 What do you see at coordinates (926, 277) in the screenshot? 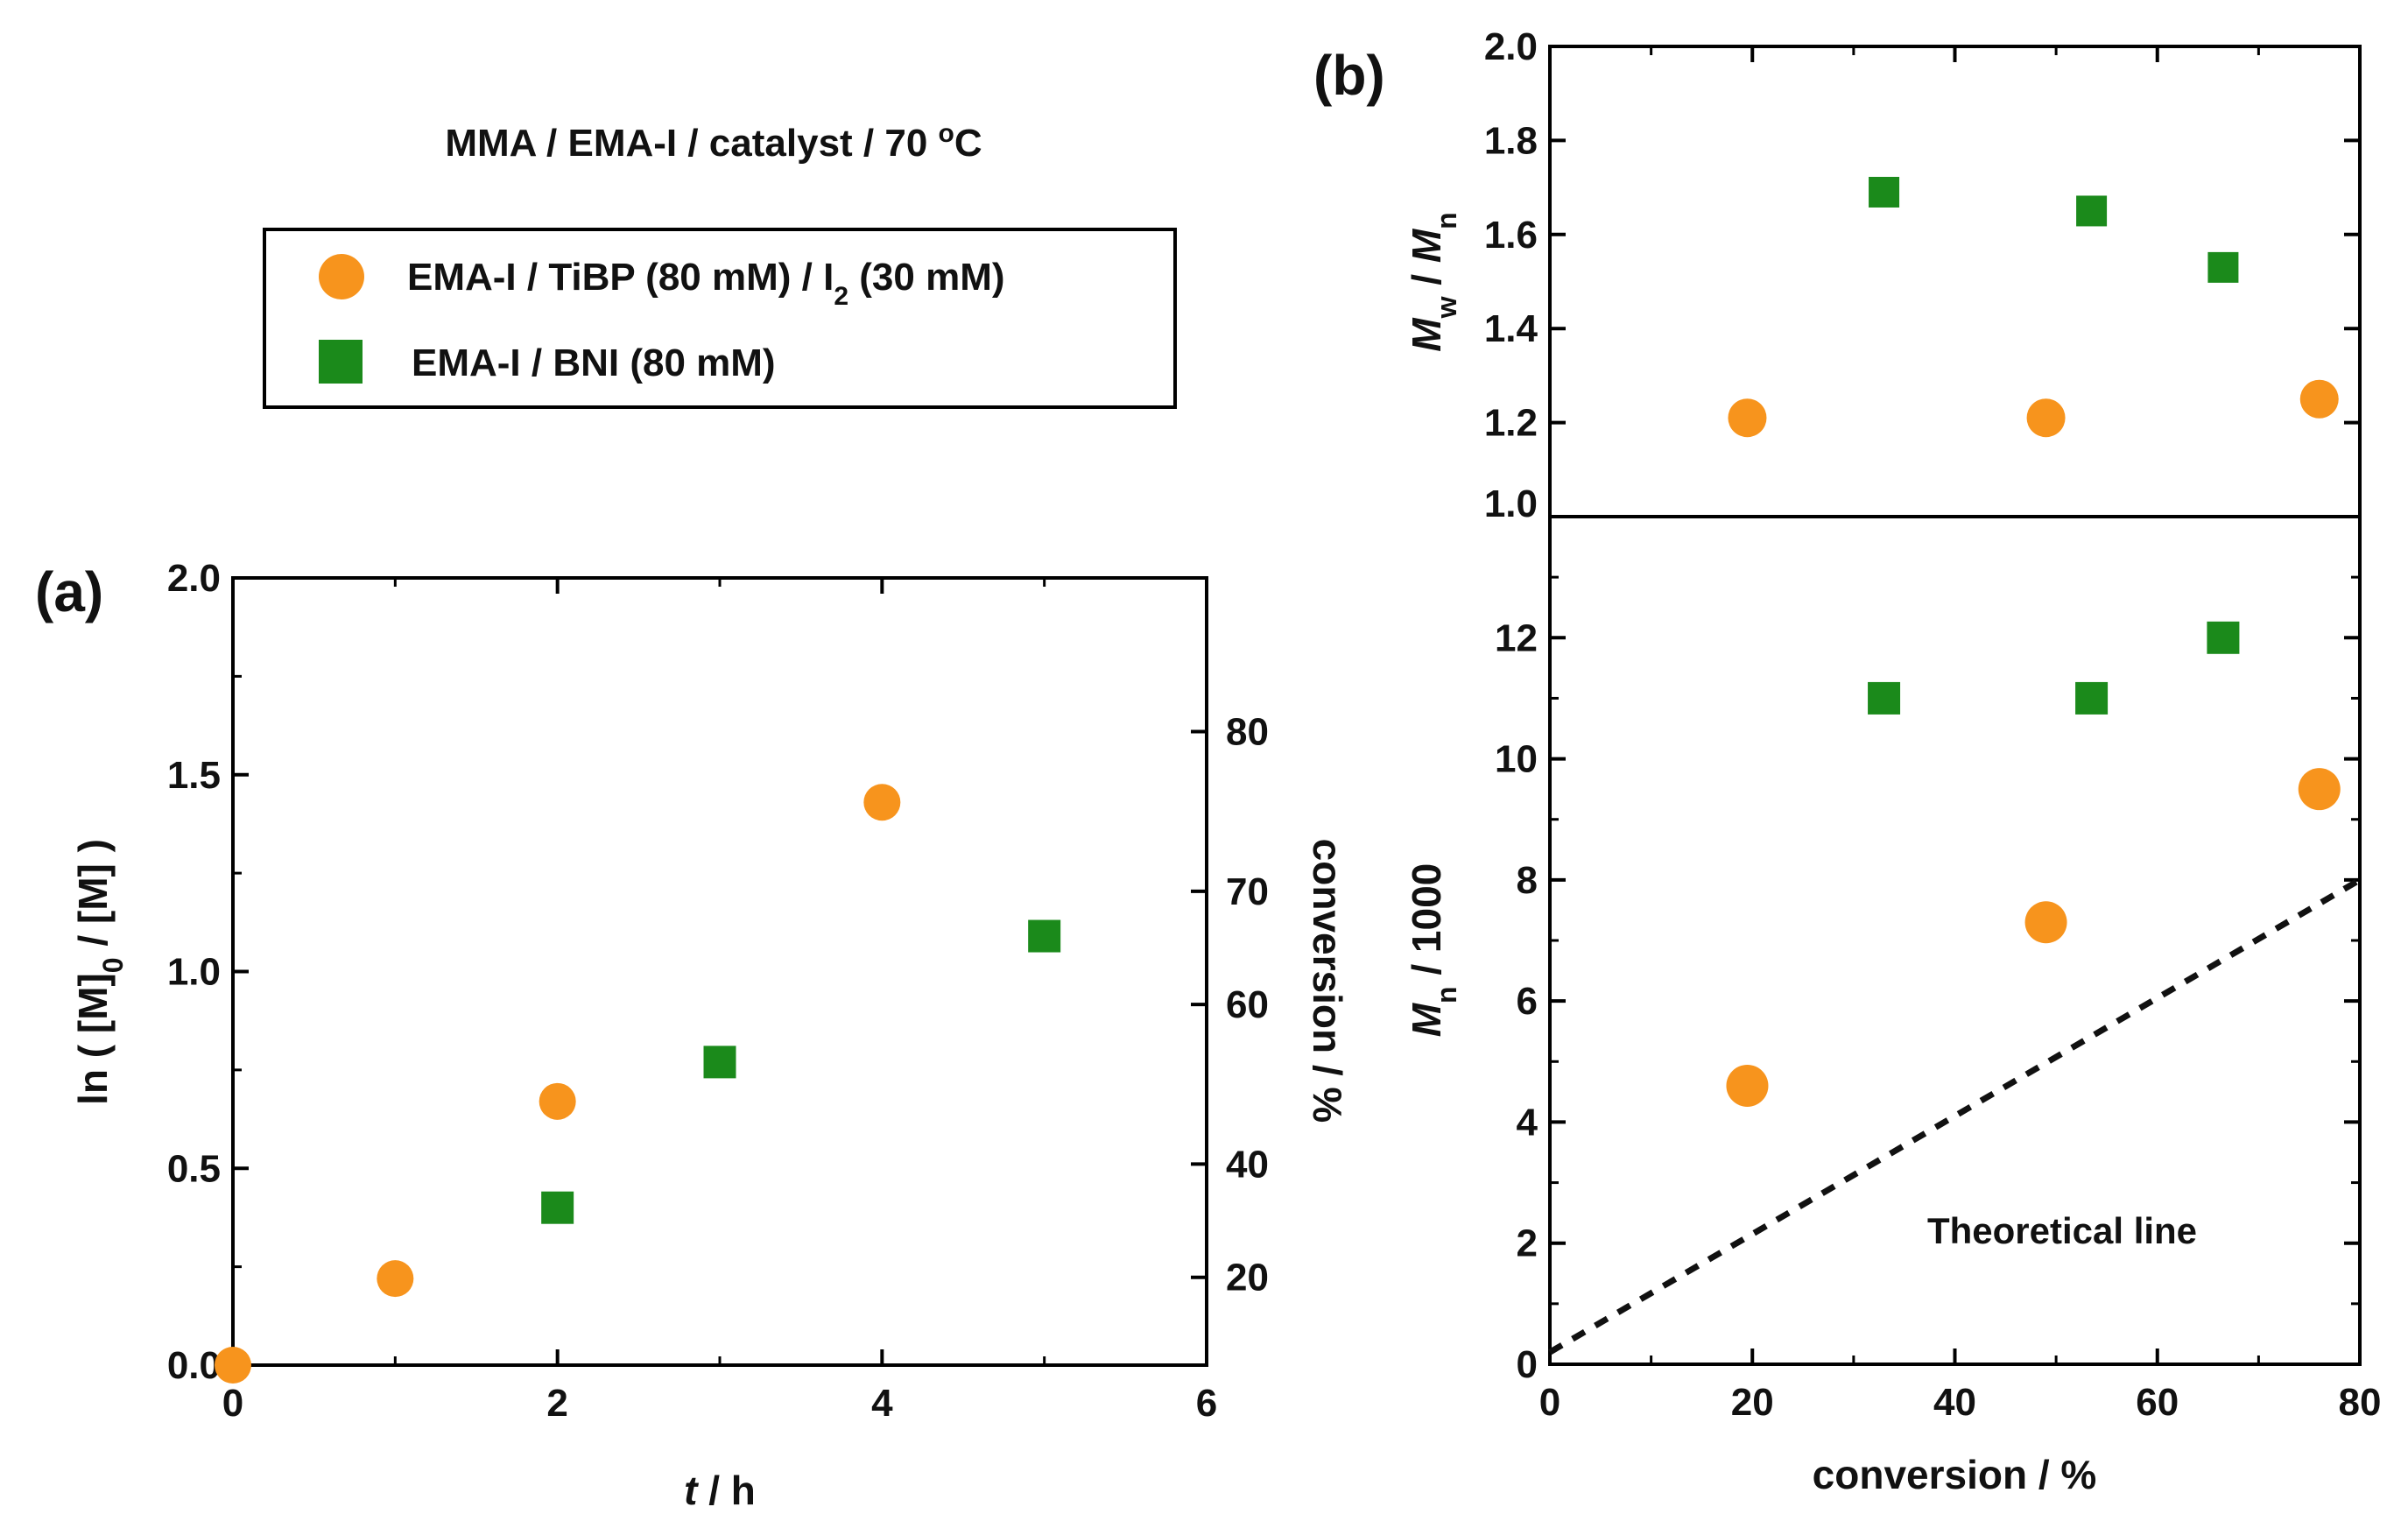
I see `legend-label-tibp-b: (30 mM)` at bounding box center [926, 277].